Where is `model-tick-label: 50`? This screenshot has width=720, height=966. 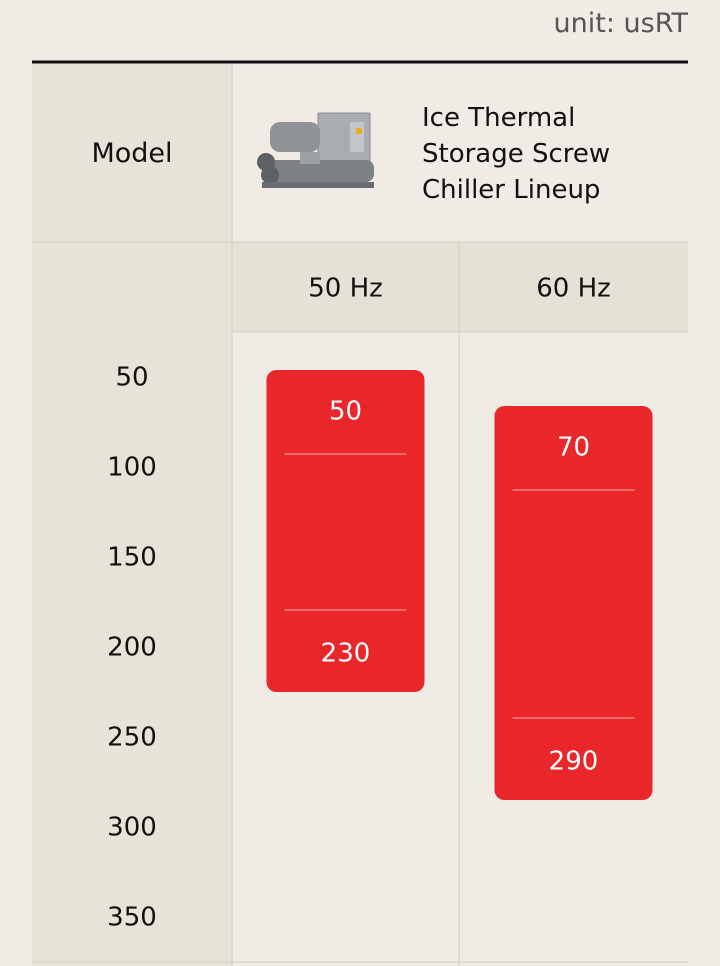
model-tick-label: 50 is located at coordinates (131, 378).